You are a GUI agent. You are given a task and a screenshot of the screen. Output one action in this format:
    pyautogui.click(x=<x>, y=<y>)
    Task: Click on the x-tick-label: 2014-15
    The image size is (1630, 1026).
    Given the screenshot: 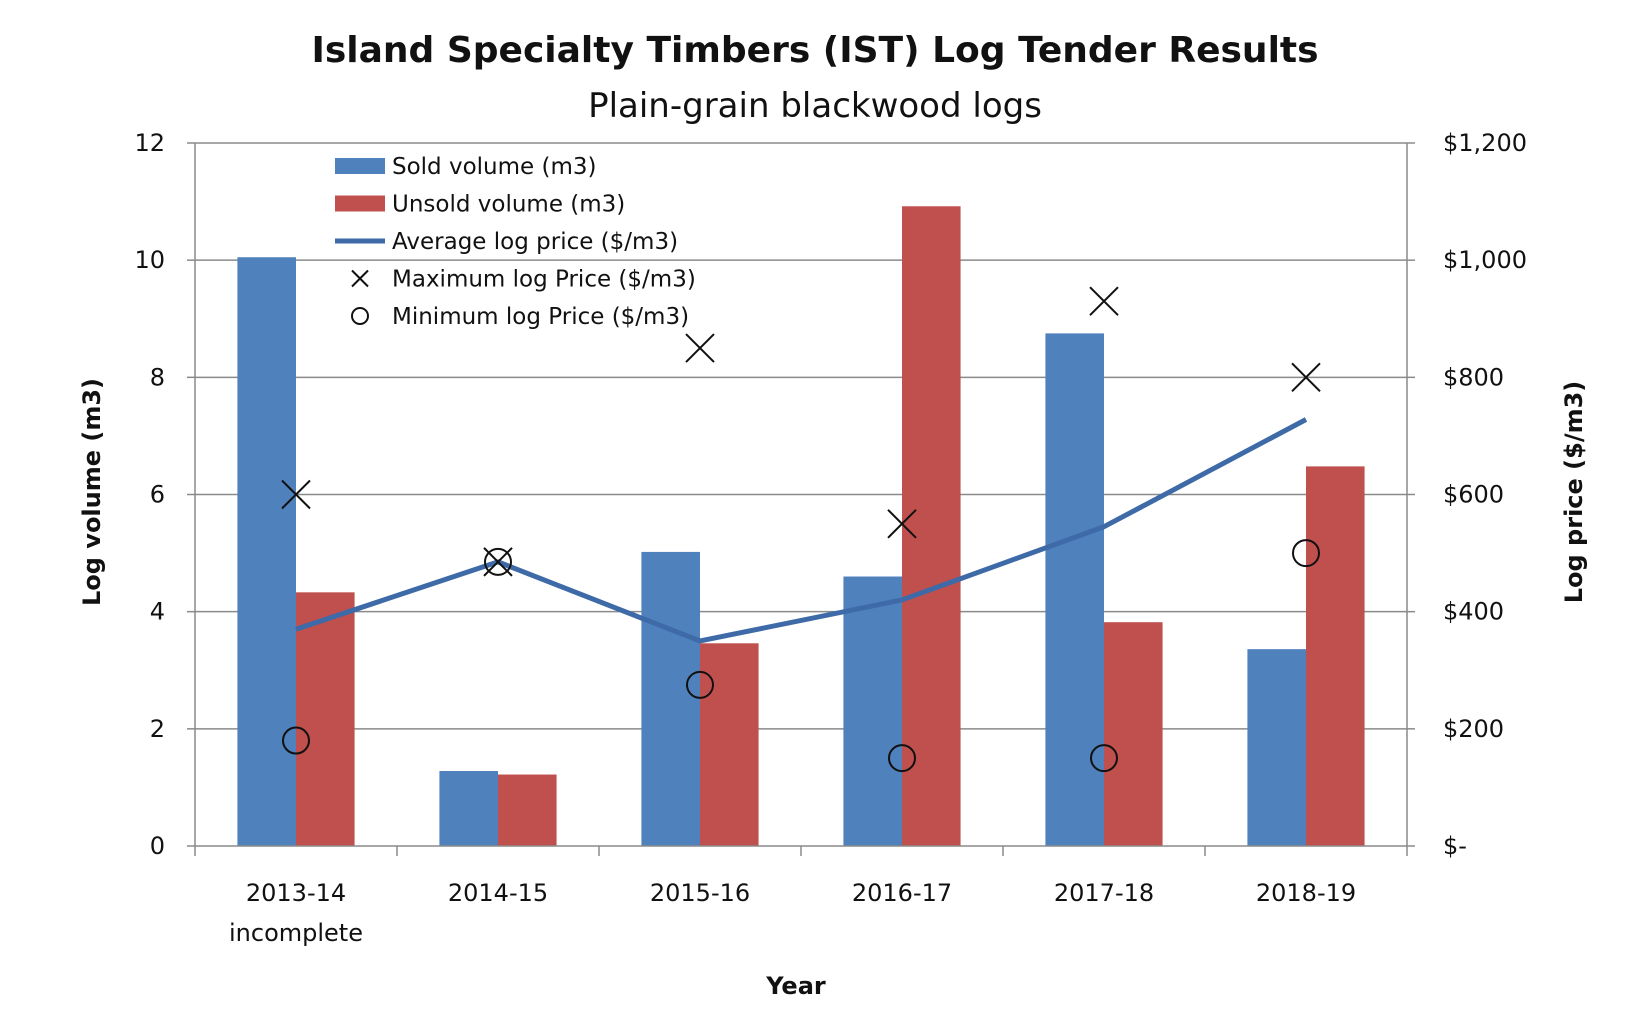 What is the action you would take?
    pyautogui.click(x=498, y=893)
    